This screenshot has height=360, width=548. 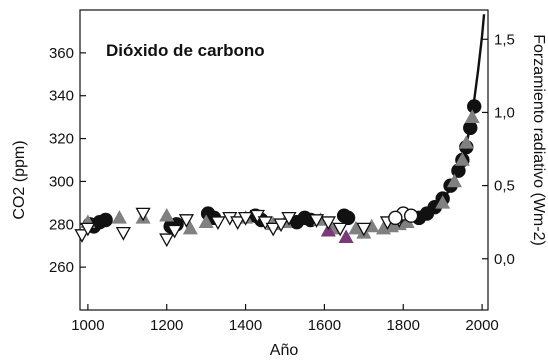 I want to click on x-tick-label: 1400, so click(x=245, y=325).